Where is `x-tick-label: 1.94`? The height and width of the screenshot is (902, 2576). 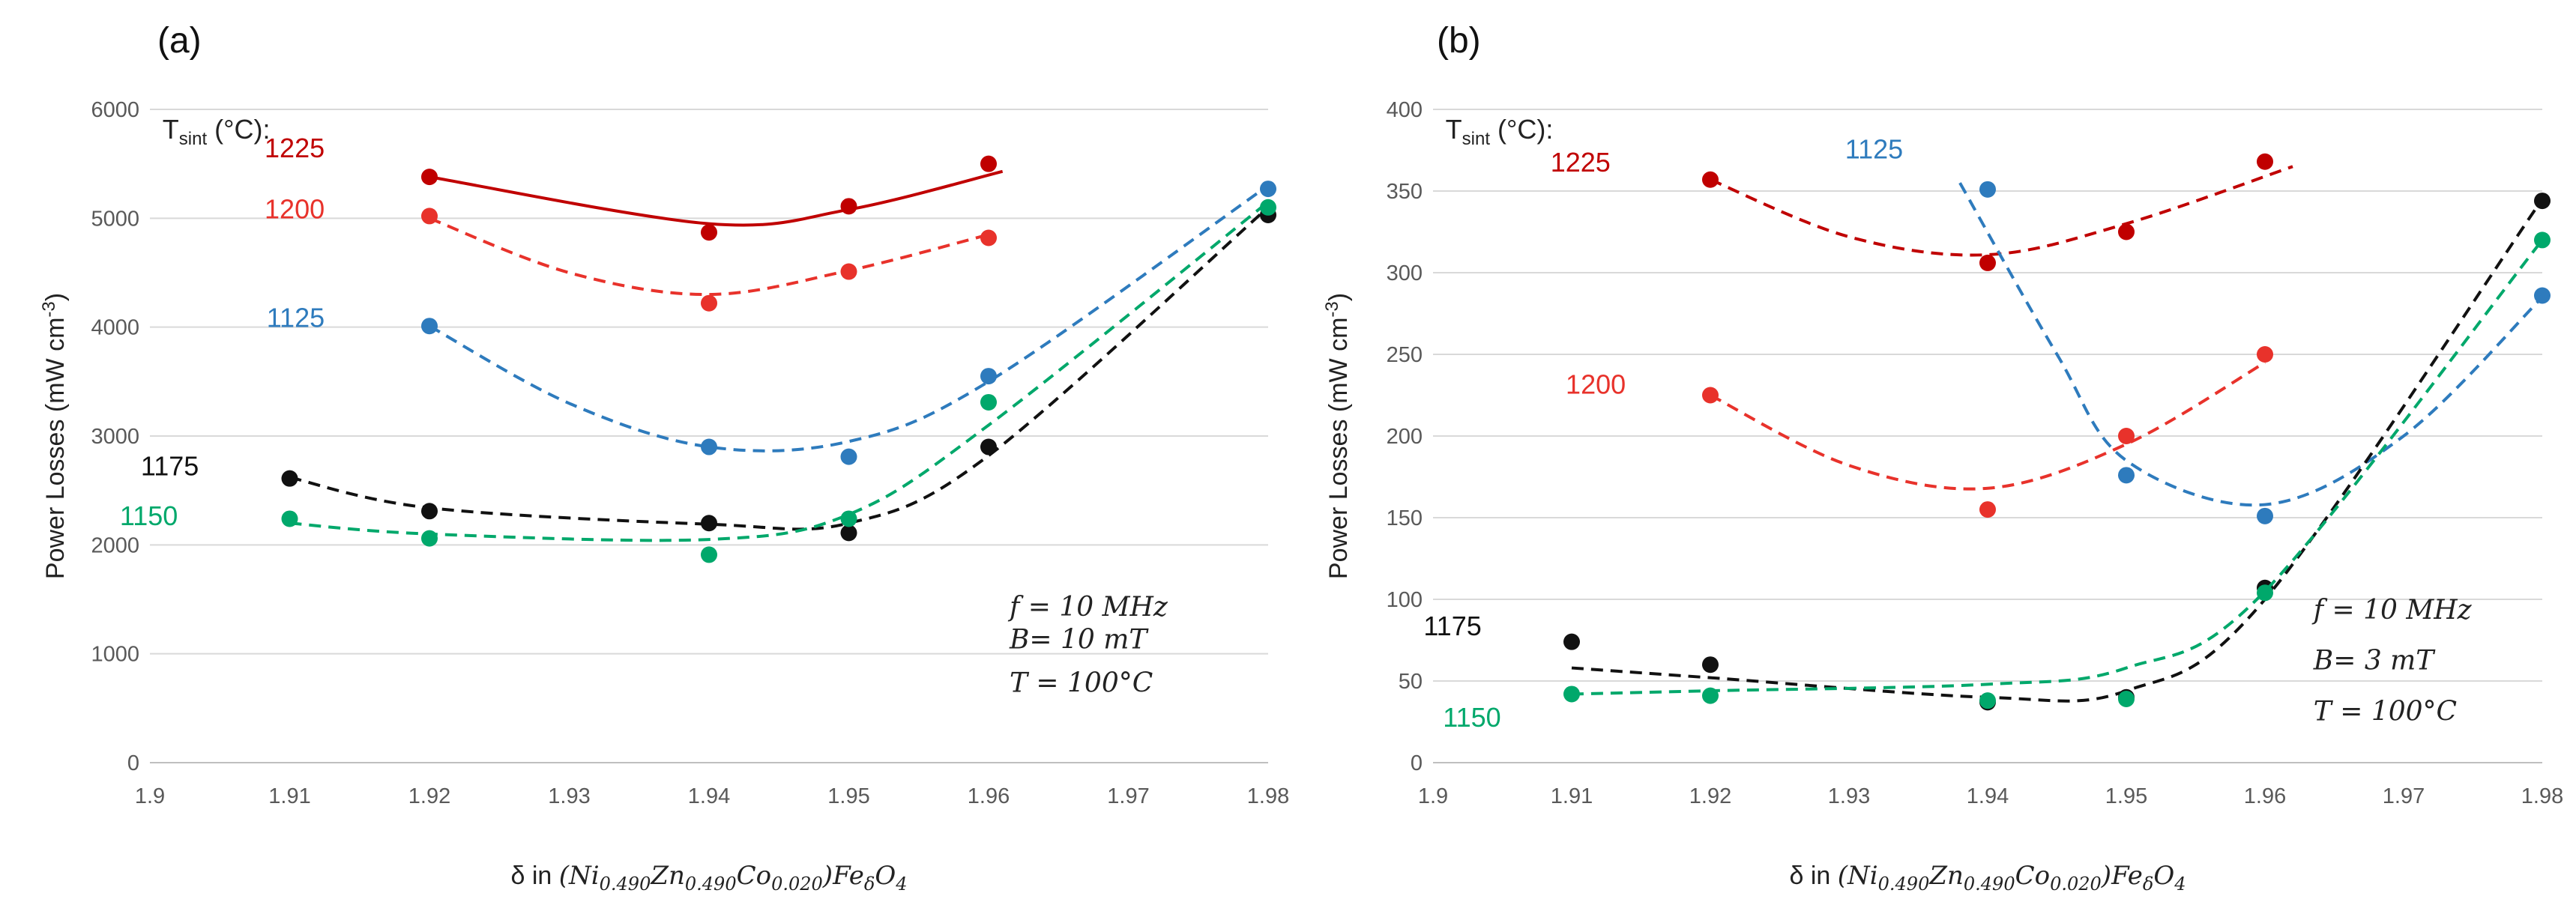 x-tick-label: 1.94 is located at coordinates (1988, 796).